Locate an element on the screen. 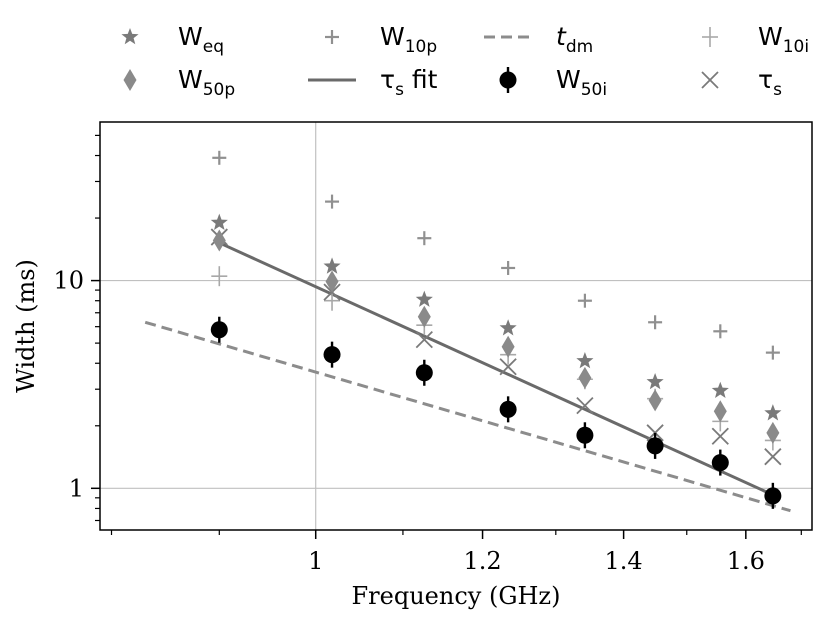  y-axis-label: Width (ms) is located at coordinates (26, 326).